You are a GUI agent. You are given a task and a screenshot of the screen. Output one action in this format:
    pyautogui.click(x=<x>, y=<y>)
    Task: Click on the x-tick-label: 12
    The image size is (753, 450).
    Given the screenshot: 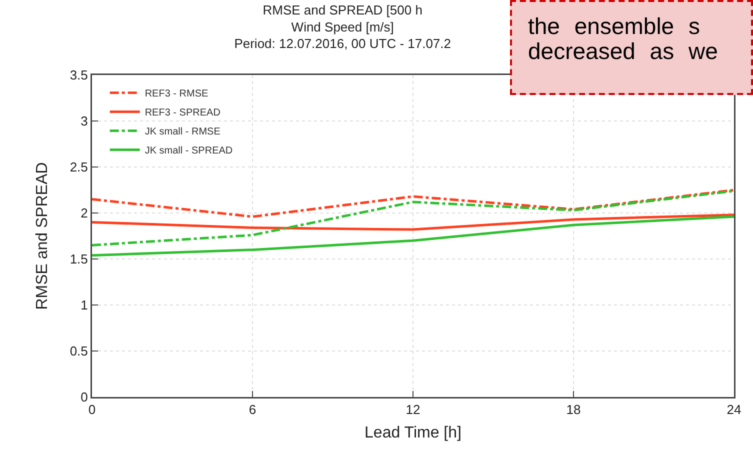 What is the action you would take?
    pyautogui.click(x=413, y=410)
    